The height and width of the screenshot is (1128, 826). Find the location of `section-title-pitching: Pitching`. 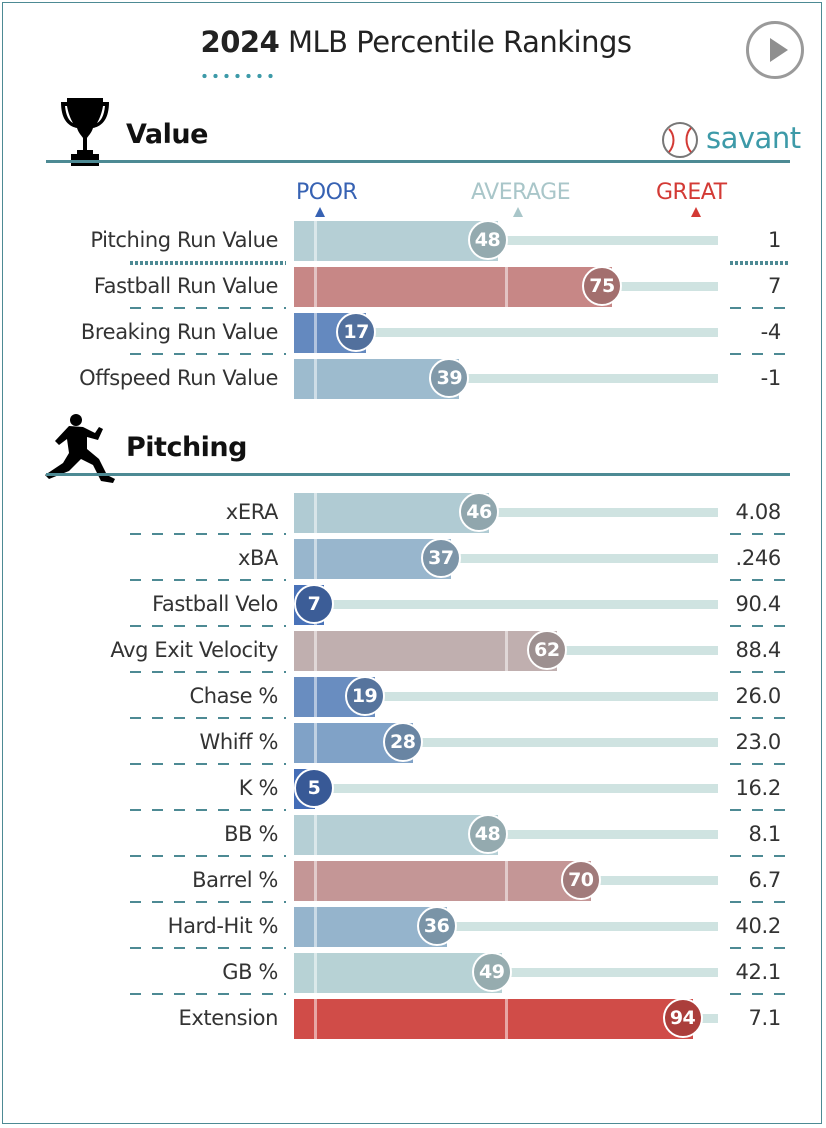

section-title-pitching: Pitching is located at coordinates (186, 447).